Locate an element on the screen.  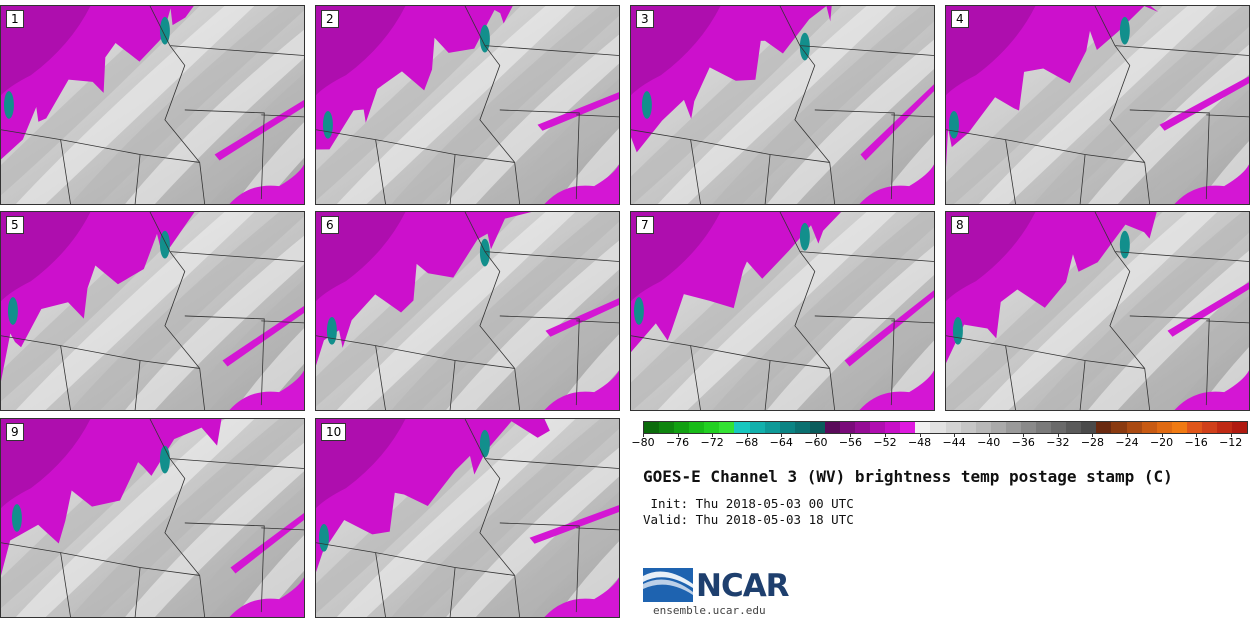
member-number-label: 1 is located at coordinates (15, 19).